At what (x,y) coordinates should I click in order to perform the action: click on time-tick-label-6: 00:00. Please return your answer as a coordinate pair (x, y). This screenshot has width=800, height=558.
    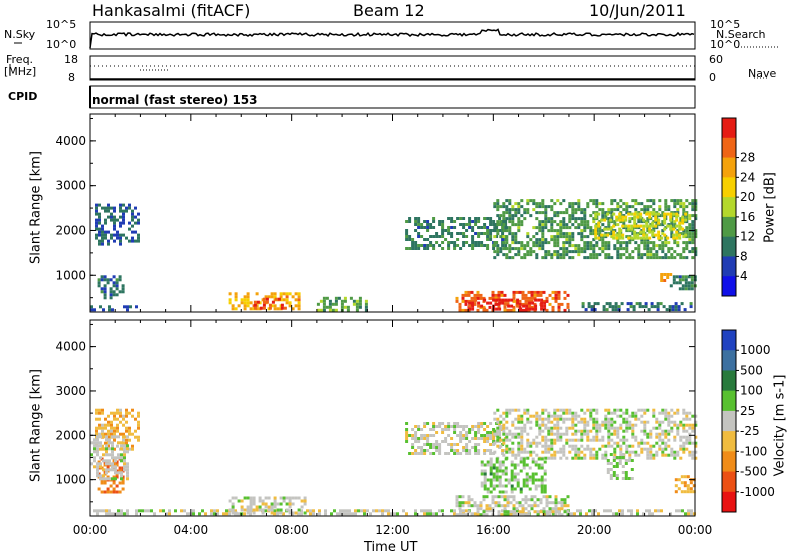
    Looking at the image, I should click on (695, 530).